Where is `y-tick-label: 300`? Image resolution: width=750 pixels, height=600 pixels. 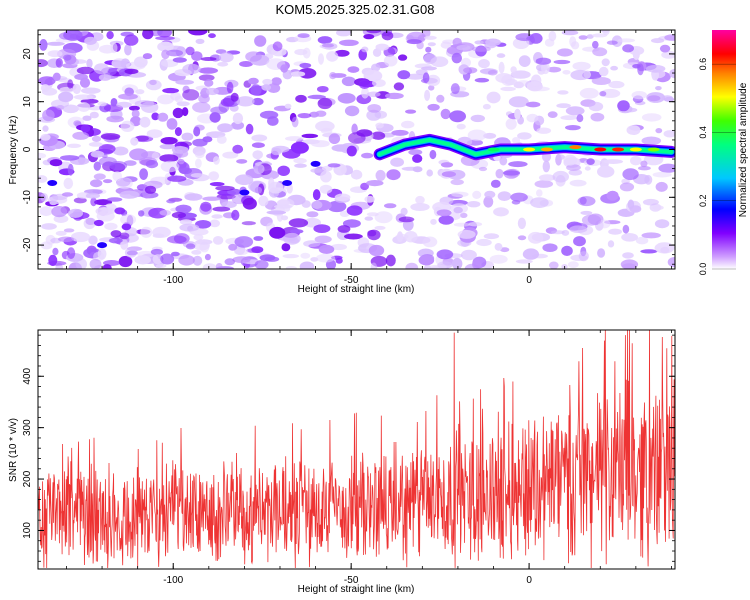
y-tick-label: 300 is located at coordinates (27, 427).